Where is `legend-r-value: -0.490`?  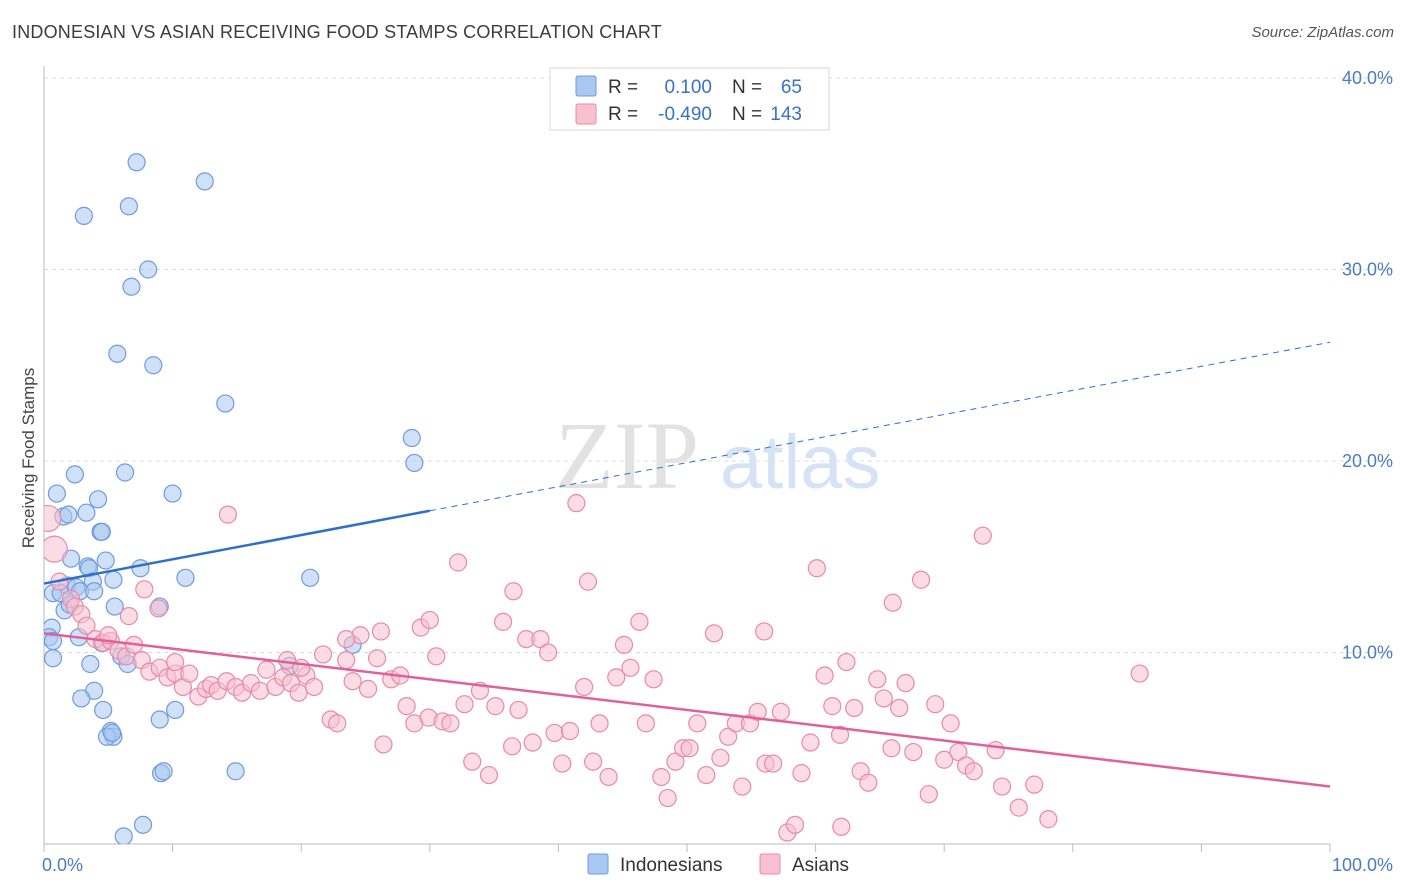
legend-r-value: -0.490 is located at coordinates (685, 114).